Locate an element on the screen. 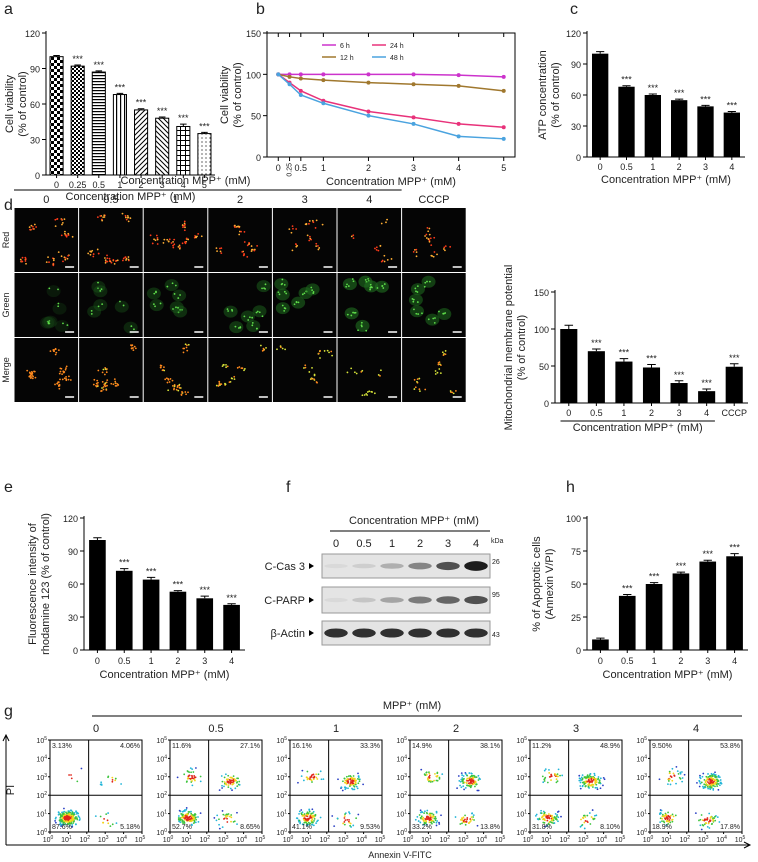  quadrant-percent: 18.9% is located at coordinates (662, 827).